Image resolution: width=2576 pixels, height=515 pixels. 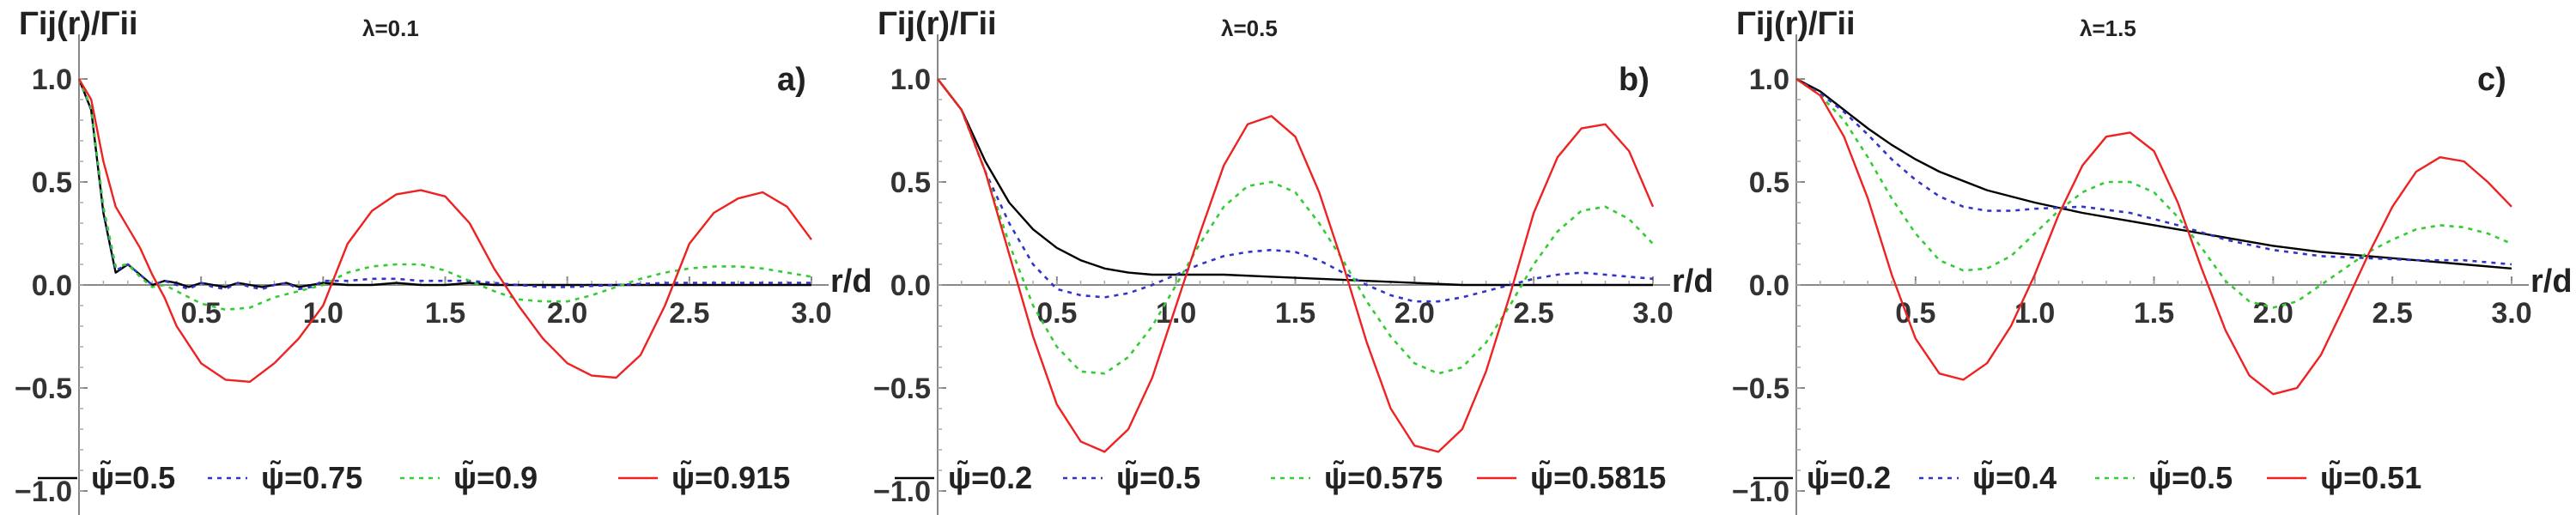 I want to click on legend-label: ψ̃=0.575, so click(x=1383, y=477).